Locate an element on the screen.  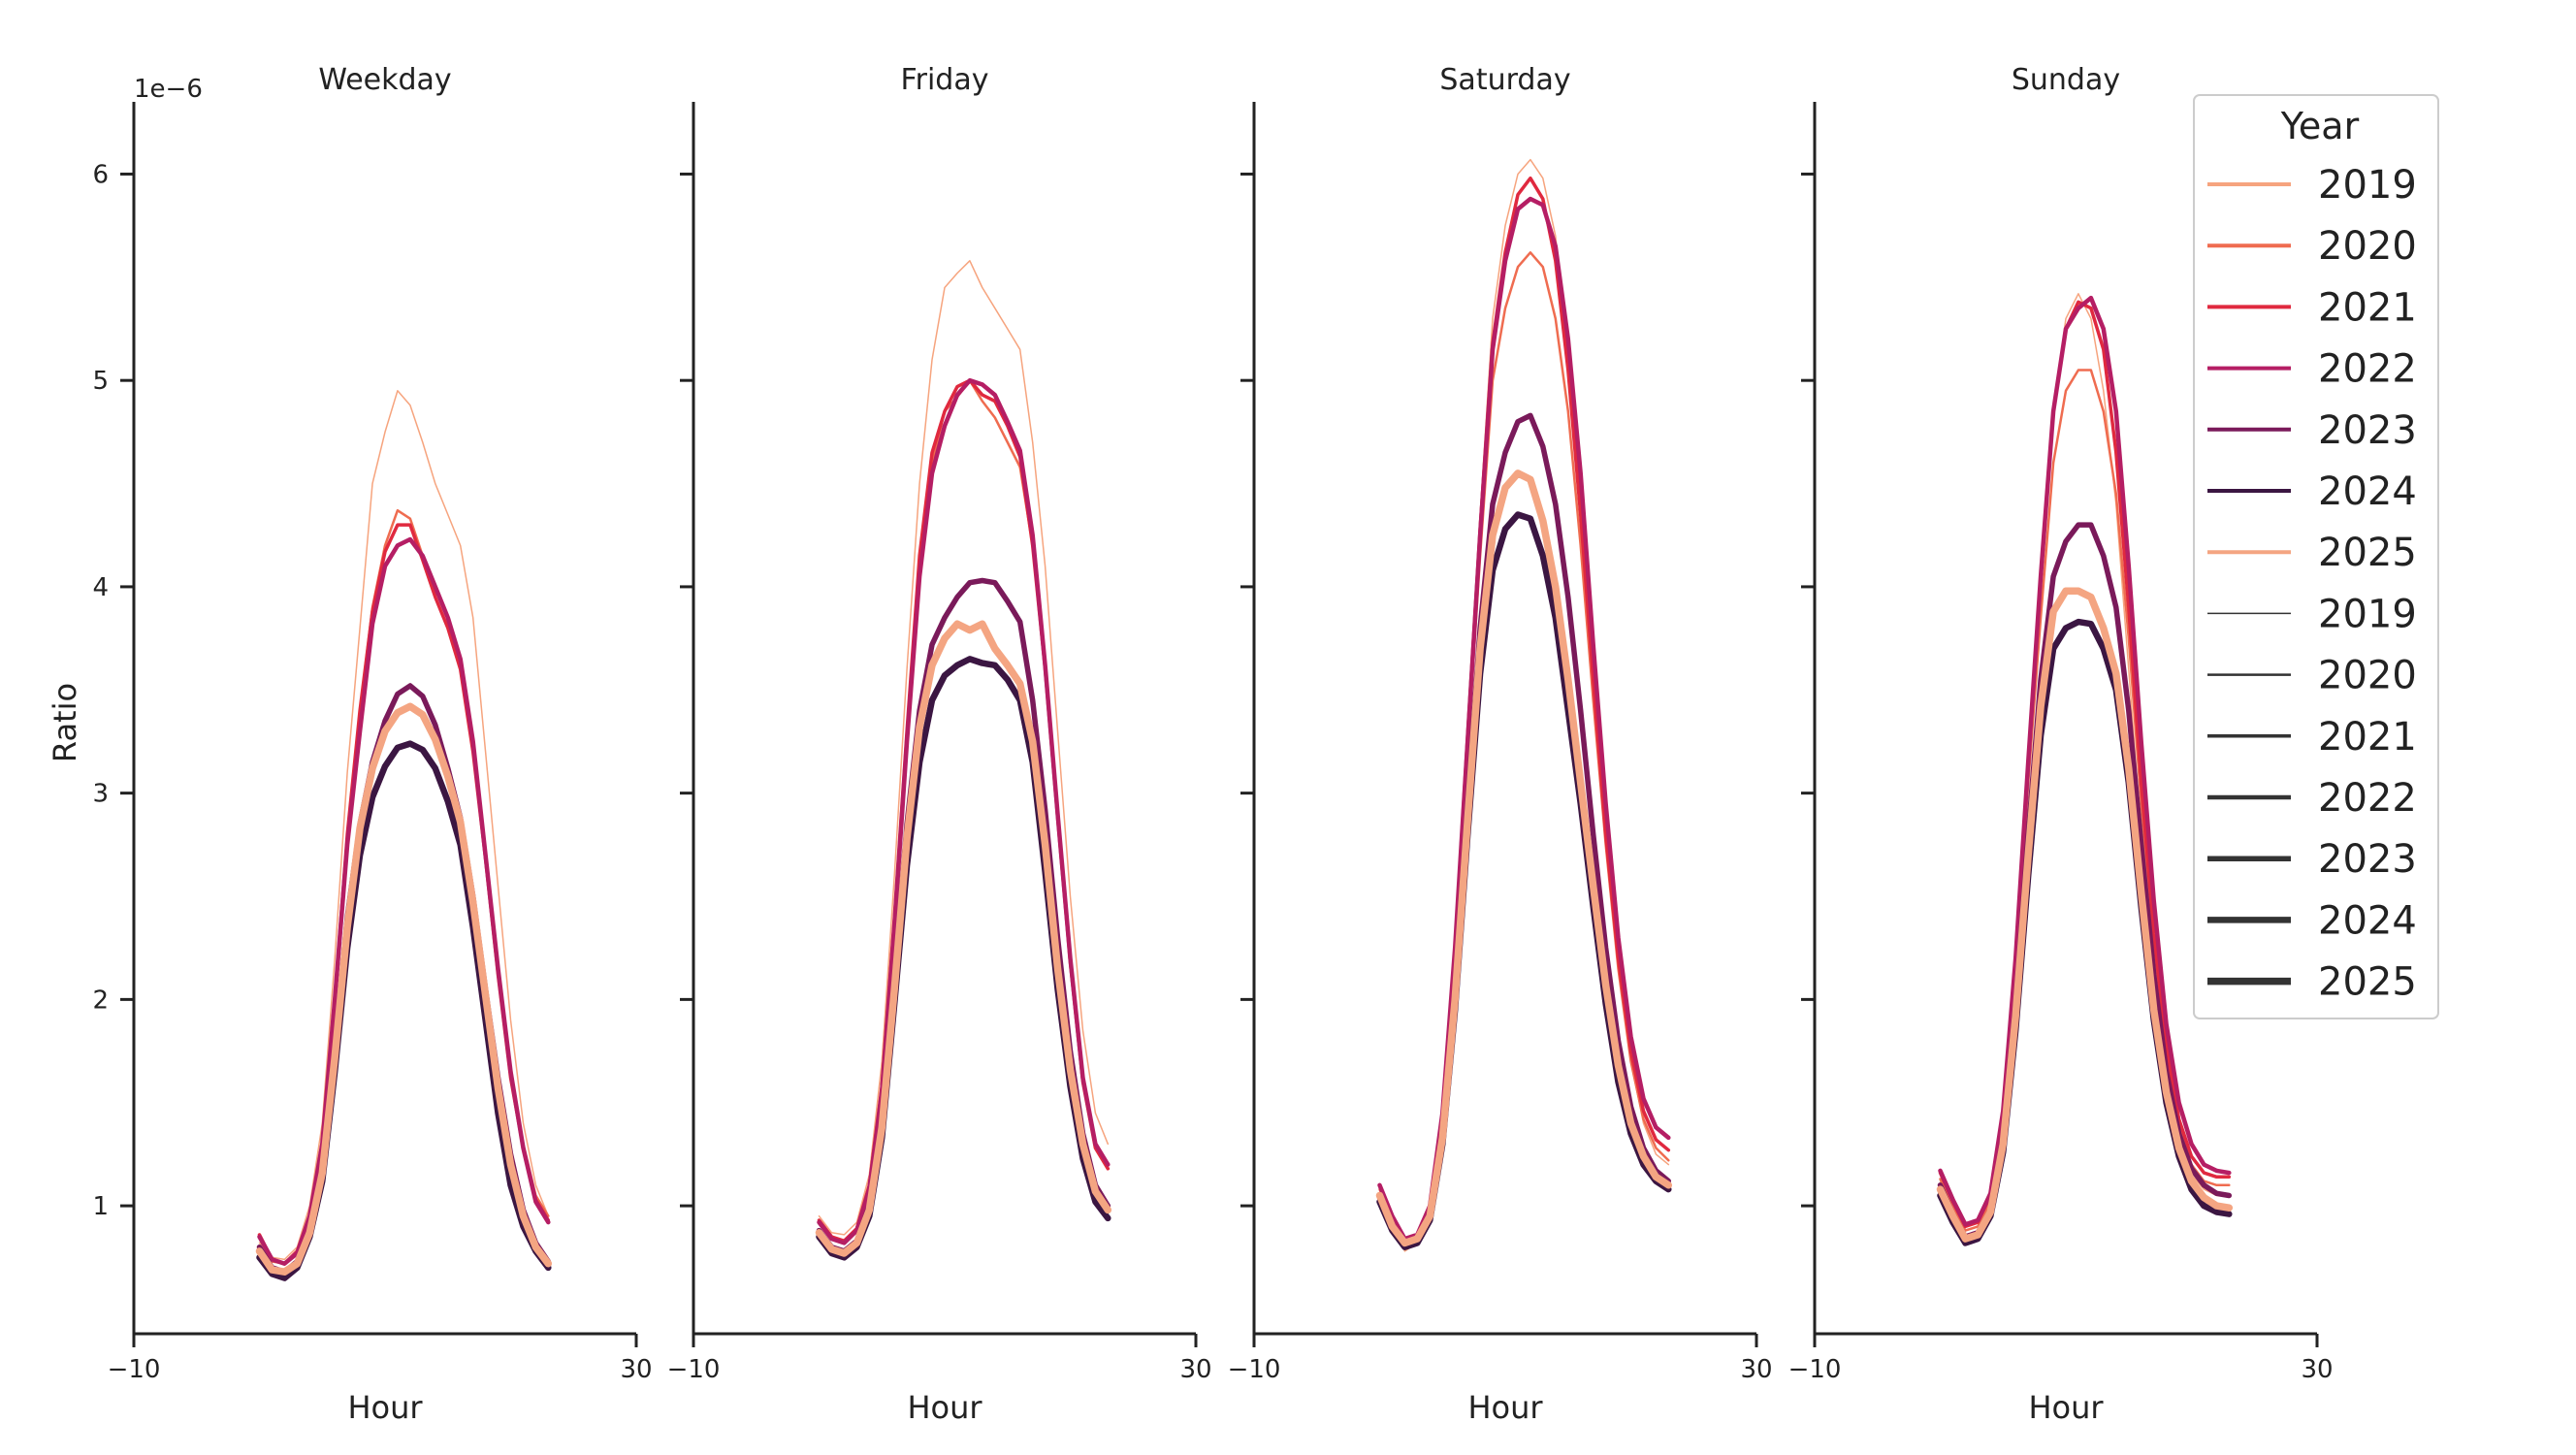
y-tick-label: 5 is located at coordinates (100, 381).